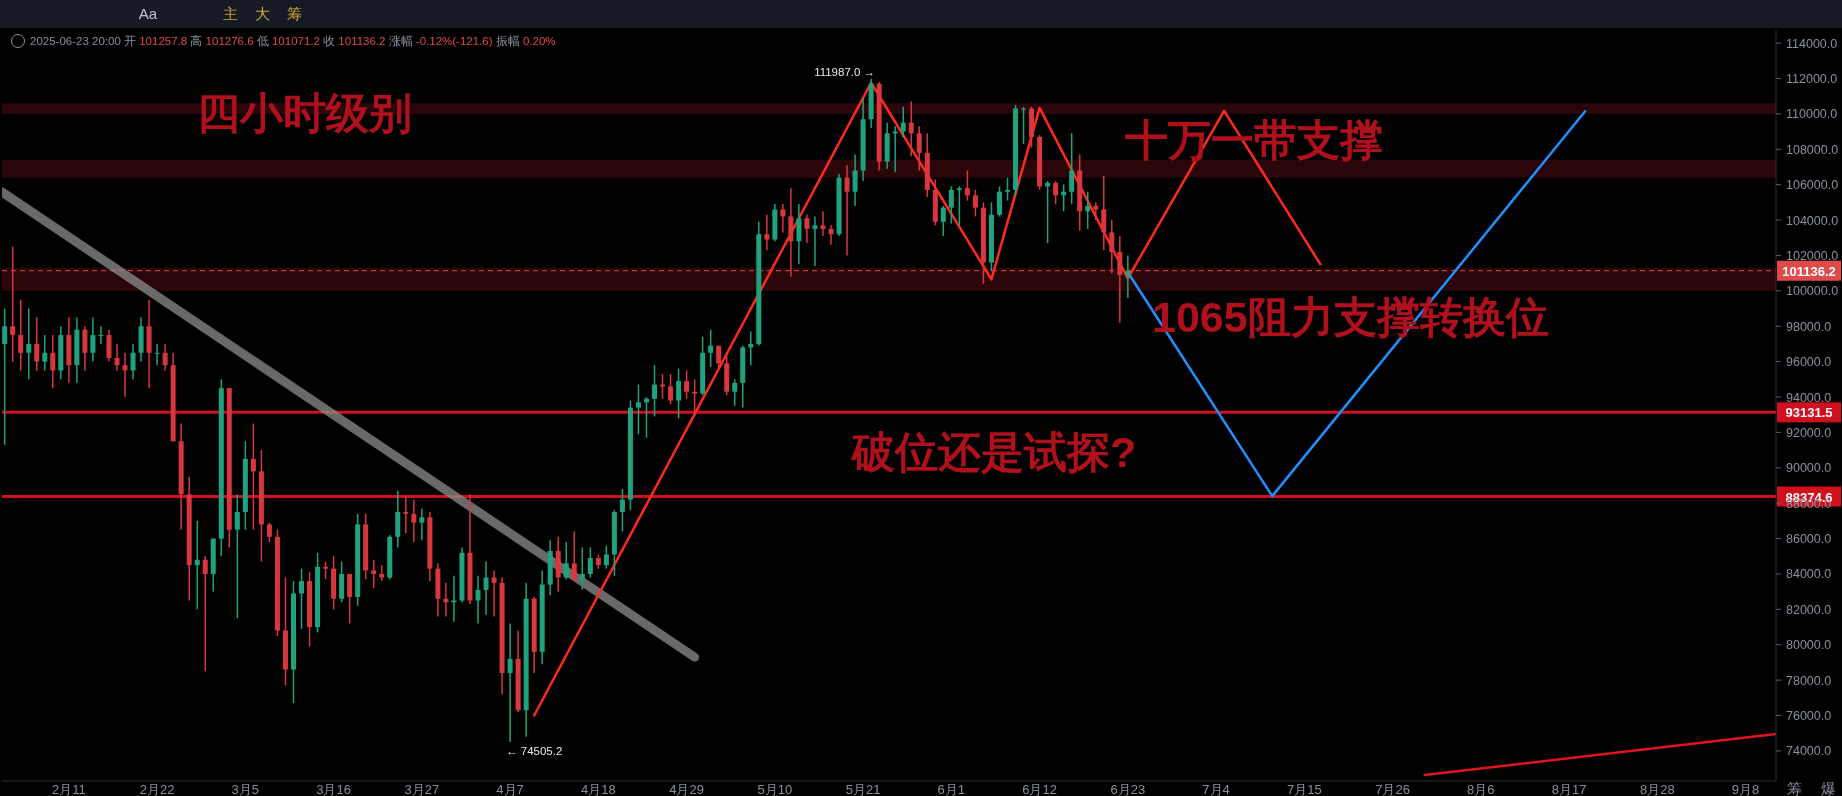 This screenshot has height=796, width=1842. What do you see at coordinates (1809, 326) in the screenshot?
I see `y-tick-label: 98000.0` at bounding box center [1809, 326].